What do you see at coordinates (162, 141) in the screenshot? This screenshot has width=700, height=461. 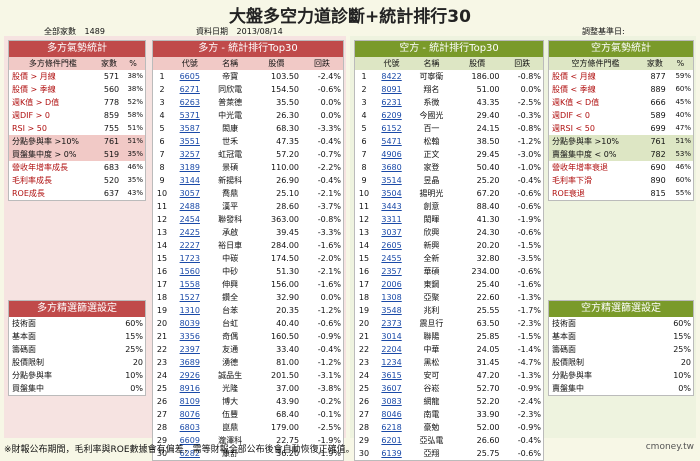 I see `rank-cell: 6` at bounding box center [162, 141].